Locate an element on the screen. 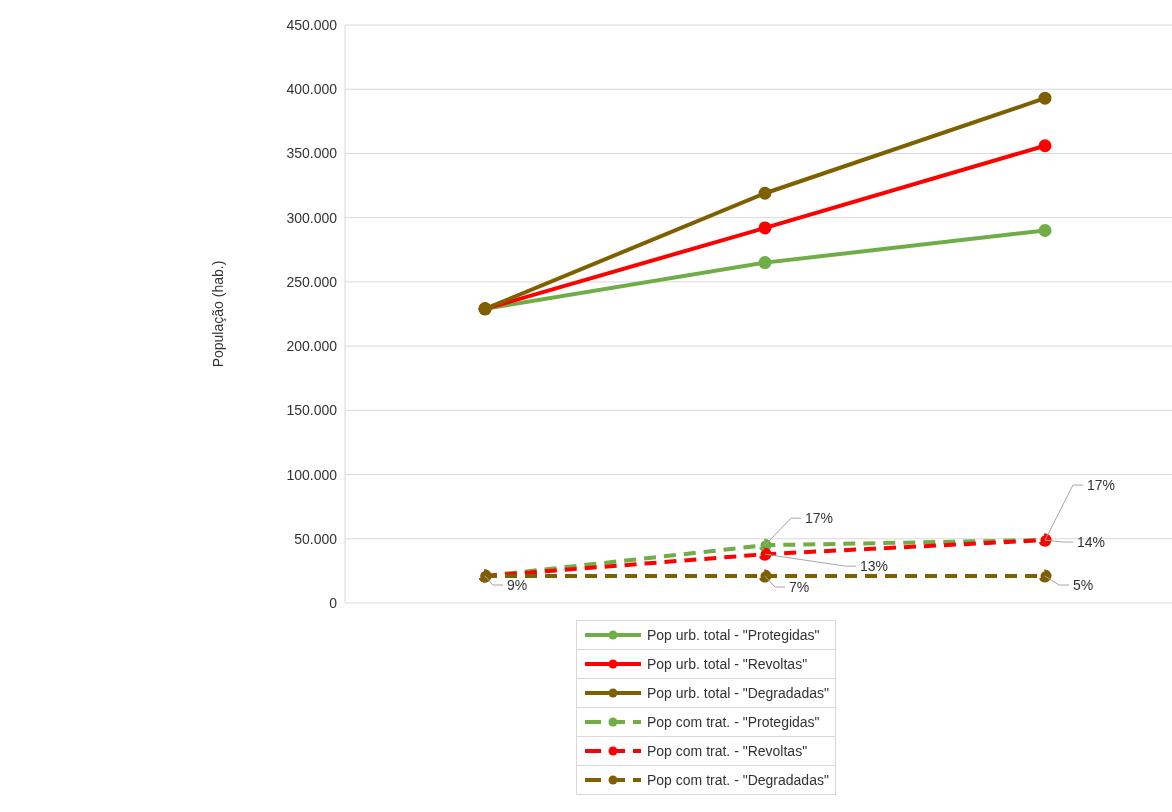  annotation: 14% is located at coordinates (1091, 542).